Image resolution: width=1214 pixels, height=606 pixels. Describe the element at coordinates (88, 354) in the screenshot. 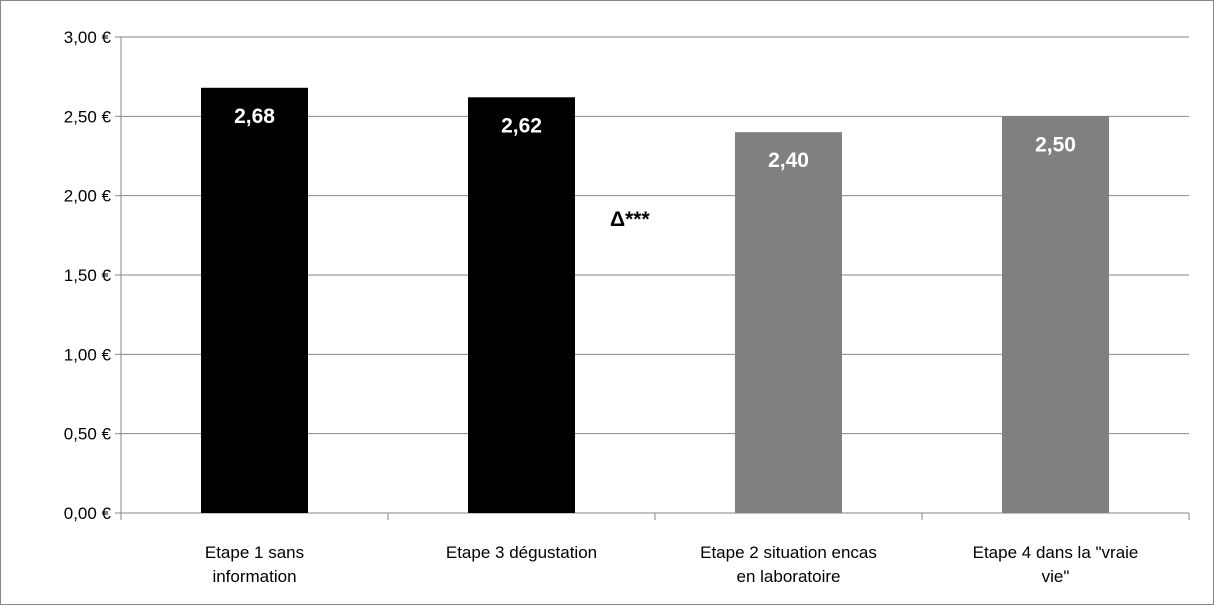

I see `y-tick-label: 1,00 €` at that location.